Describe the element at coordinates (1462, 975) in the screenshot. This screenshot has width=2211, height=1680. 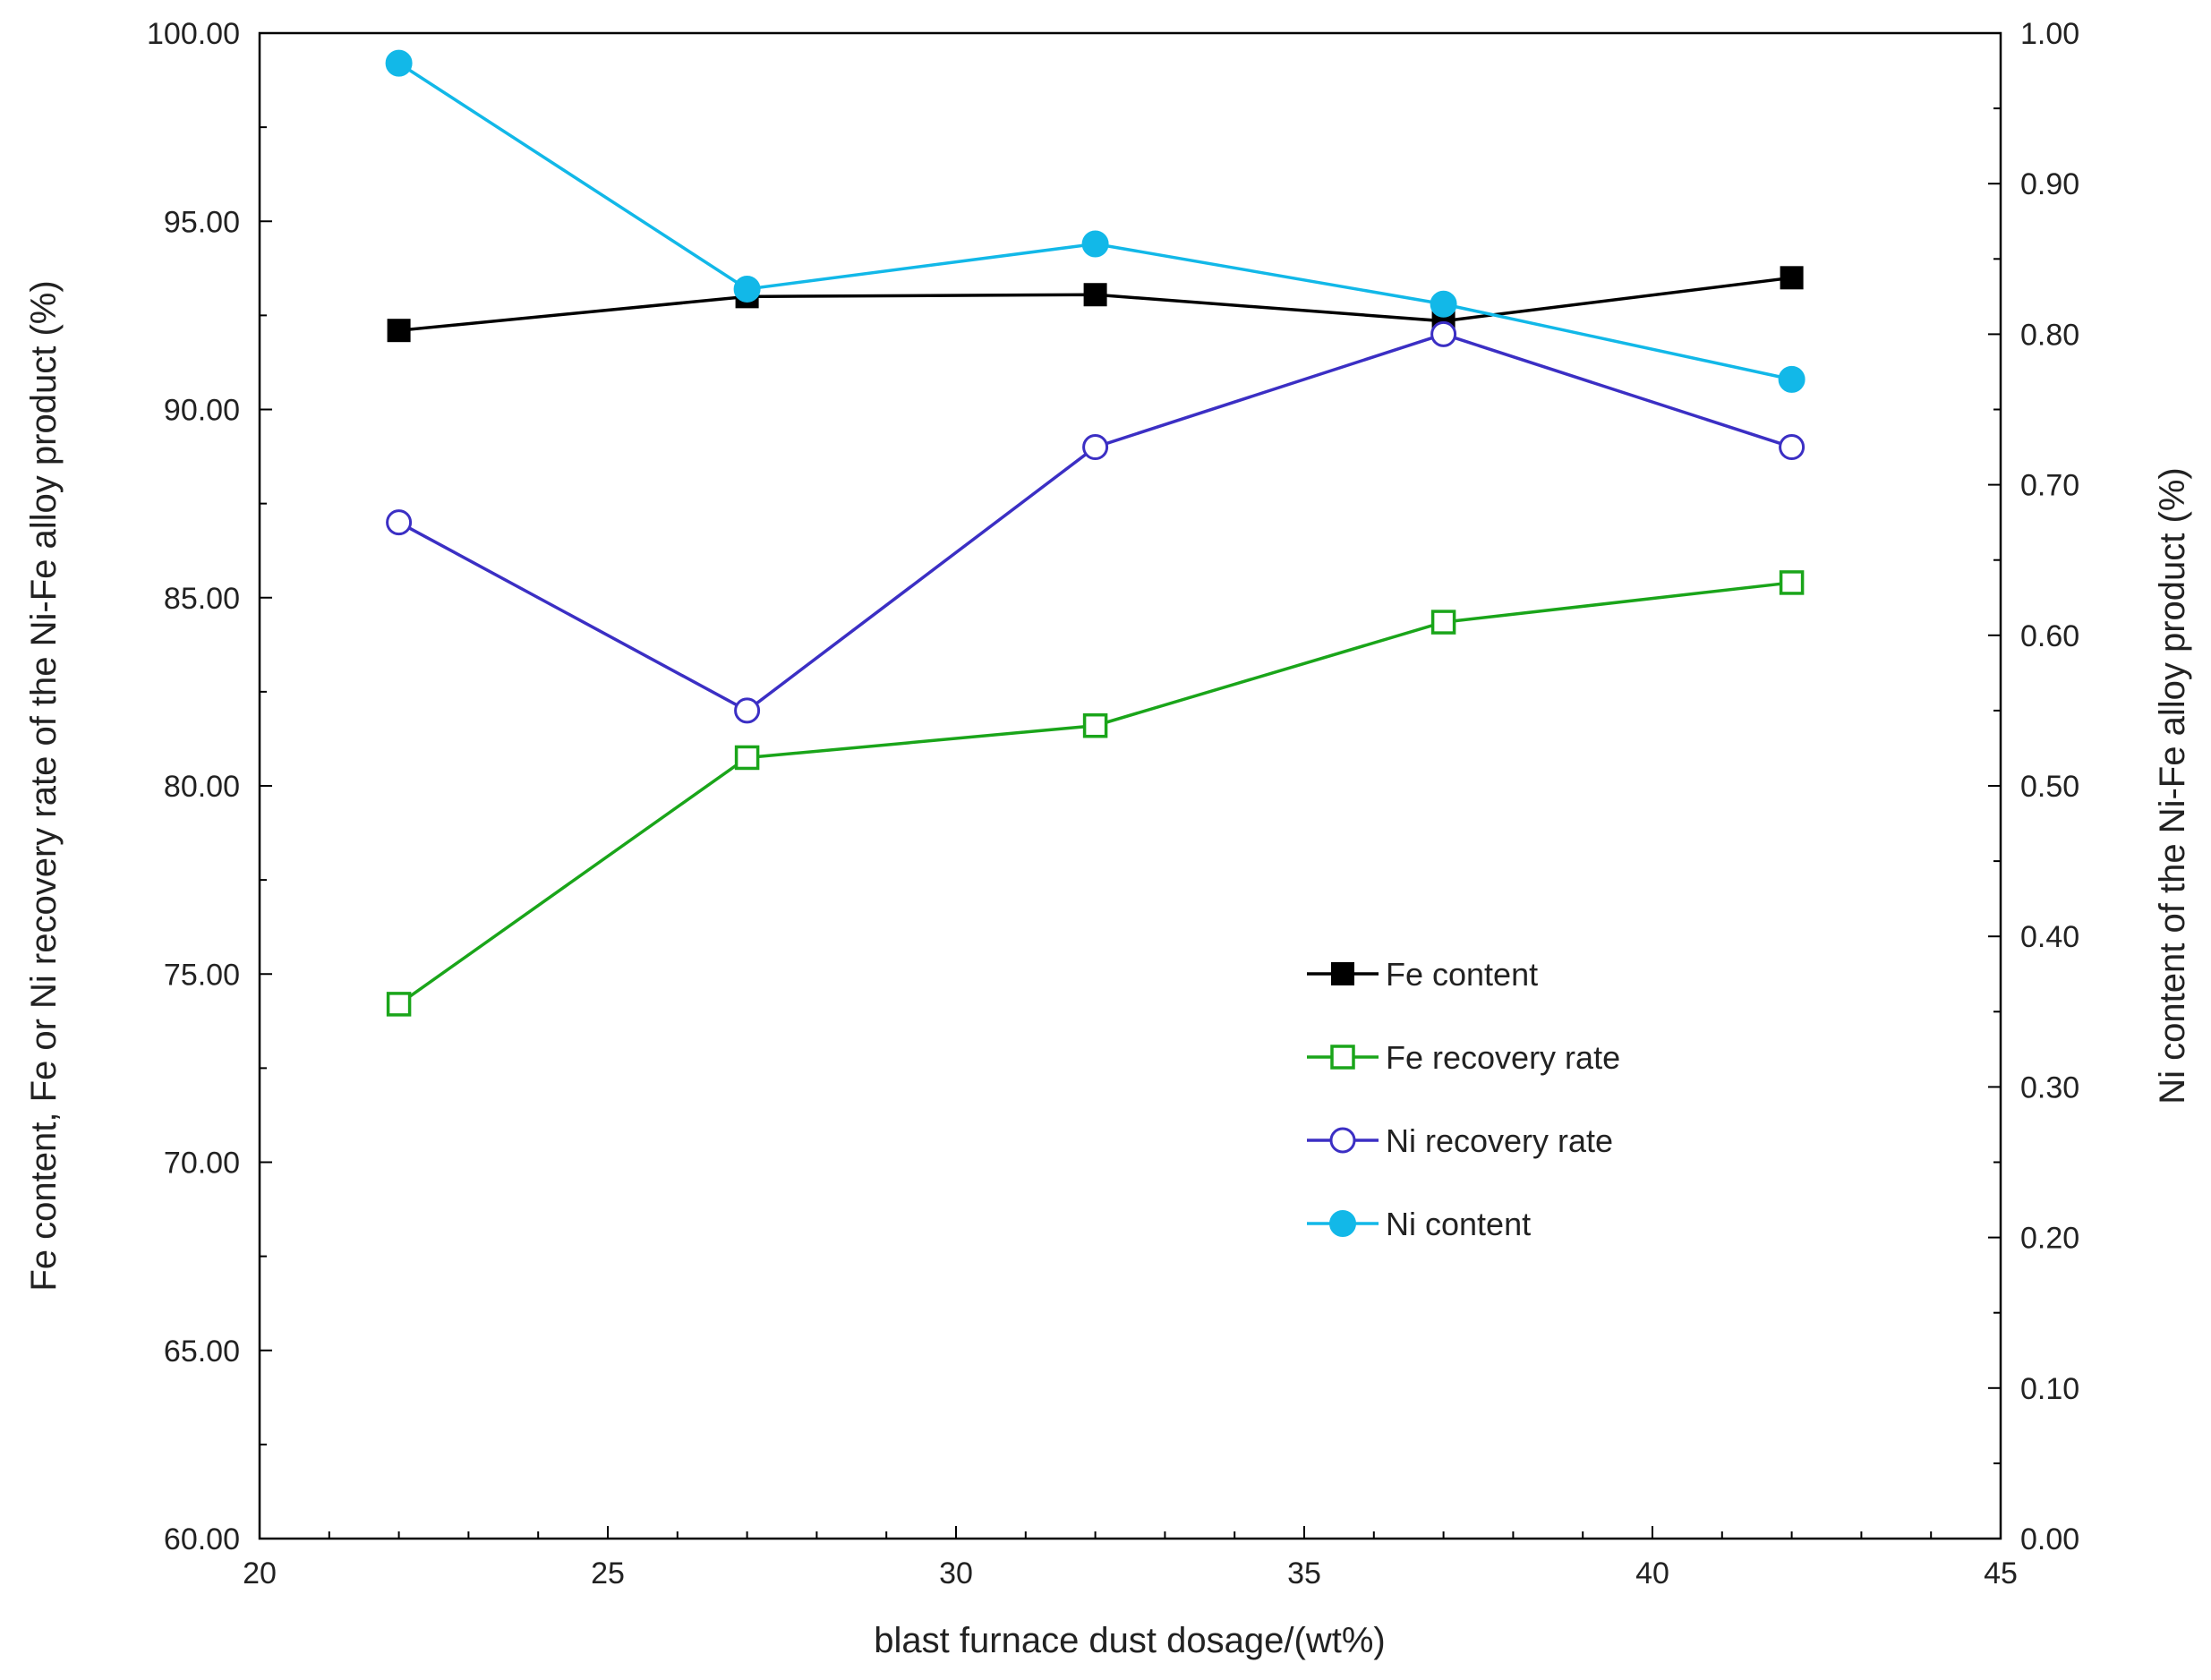
I see `legend-label: Fe content` at that location.